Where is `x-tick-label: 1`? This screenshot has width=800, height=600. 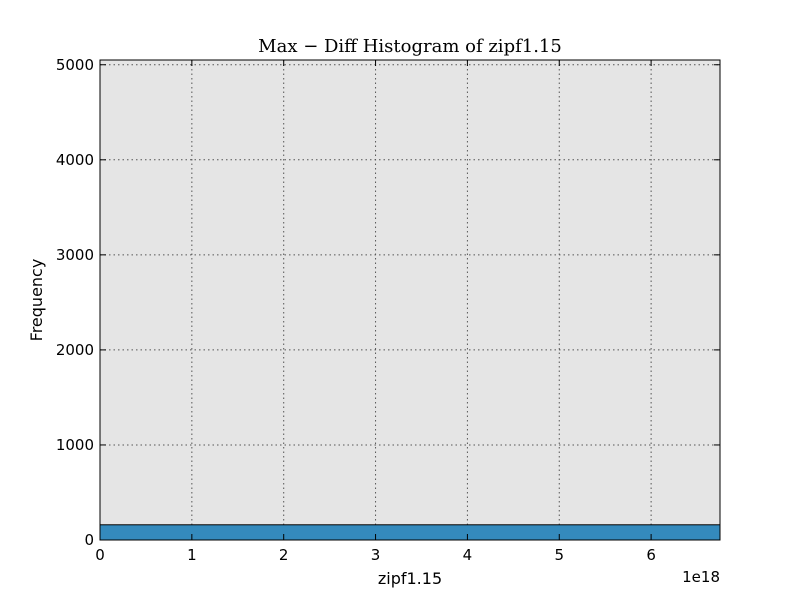 x-tick-label: 1 is located at coordinates (192, 555).